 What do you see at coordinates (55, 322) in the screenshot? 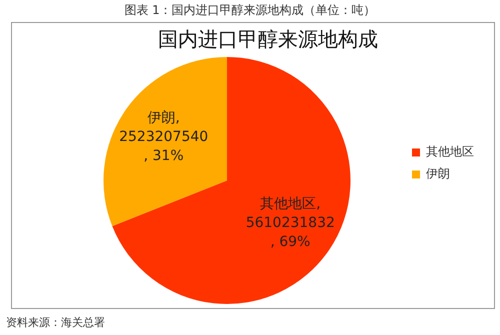
I see `text: 资料来源：海关总署` at bounding box center [55, 322].